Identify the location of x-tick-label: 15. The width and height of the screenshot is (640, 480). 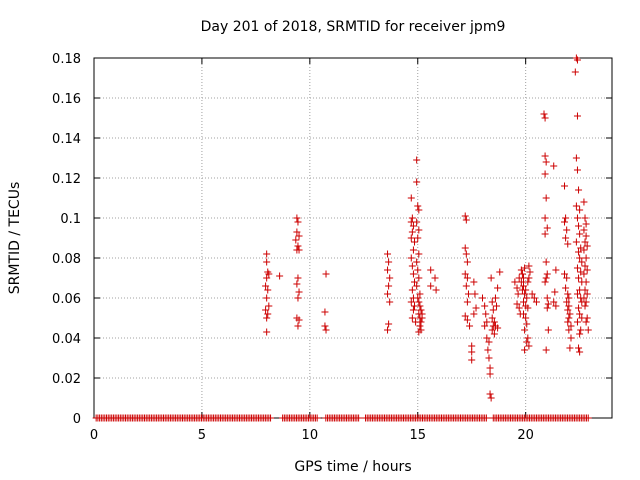
(417, 435).